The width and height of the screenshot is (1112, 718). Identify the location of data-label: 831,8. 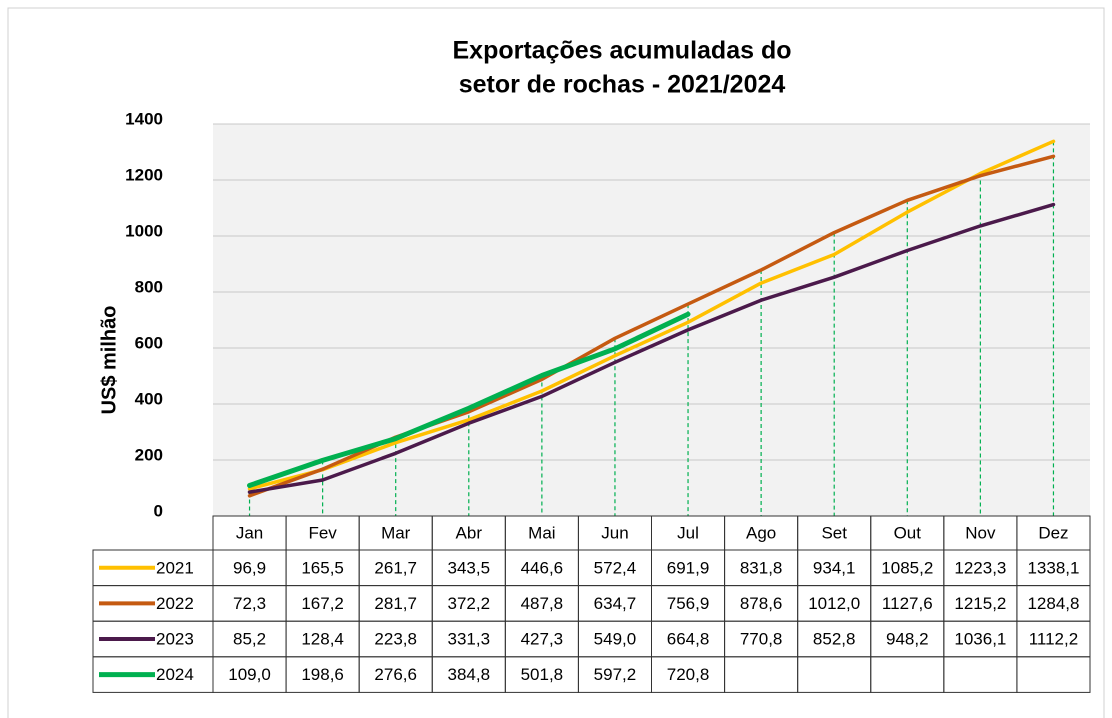
(761, 567).